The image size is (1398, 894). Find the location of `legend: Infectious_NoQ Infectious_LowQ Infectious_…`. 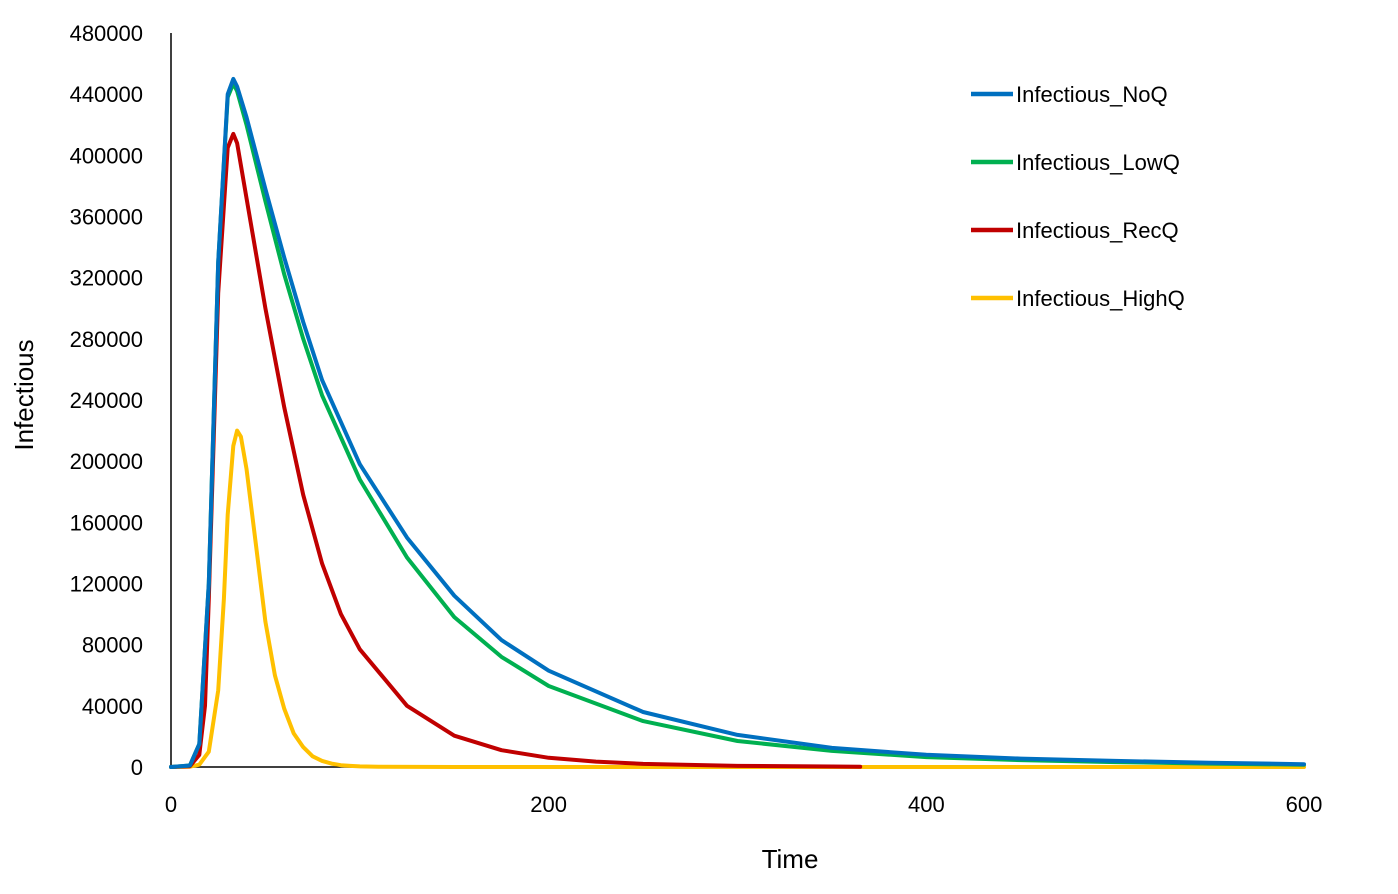

legend: Infectious_NoQ Infectious_LowQ Infectious_… is located at coordinates (1078, 196).